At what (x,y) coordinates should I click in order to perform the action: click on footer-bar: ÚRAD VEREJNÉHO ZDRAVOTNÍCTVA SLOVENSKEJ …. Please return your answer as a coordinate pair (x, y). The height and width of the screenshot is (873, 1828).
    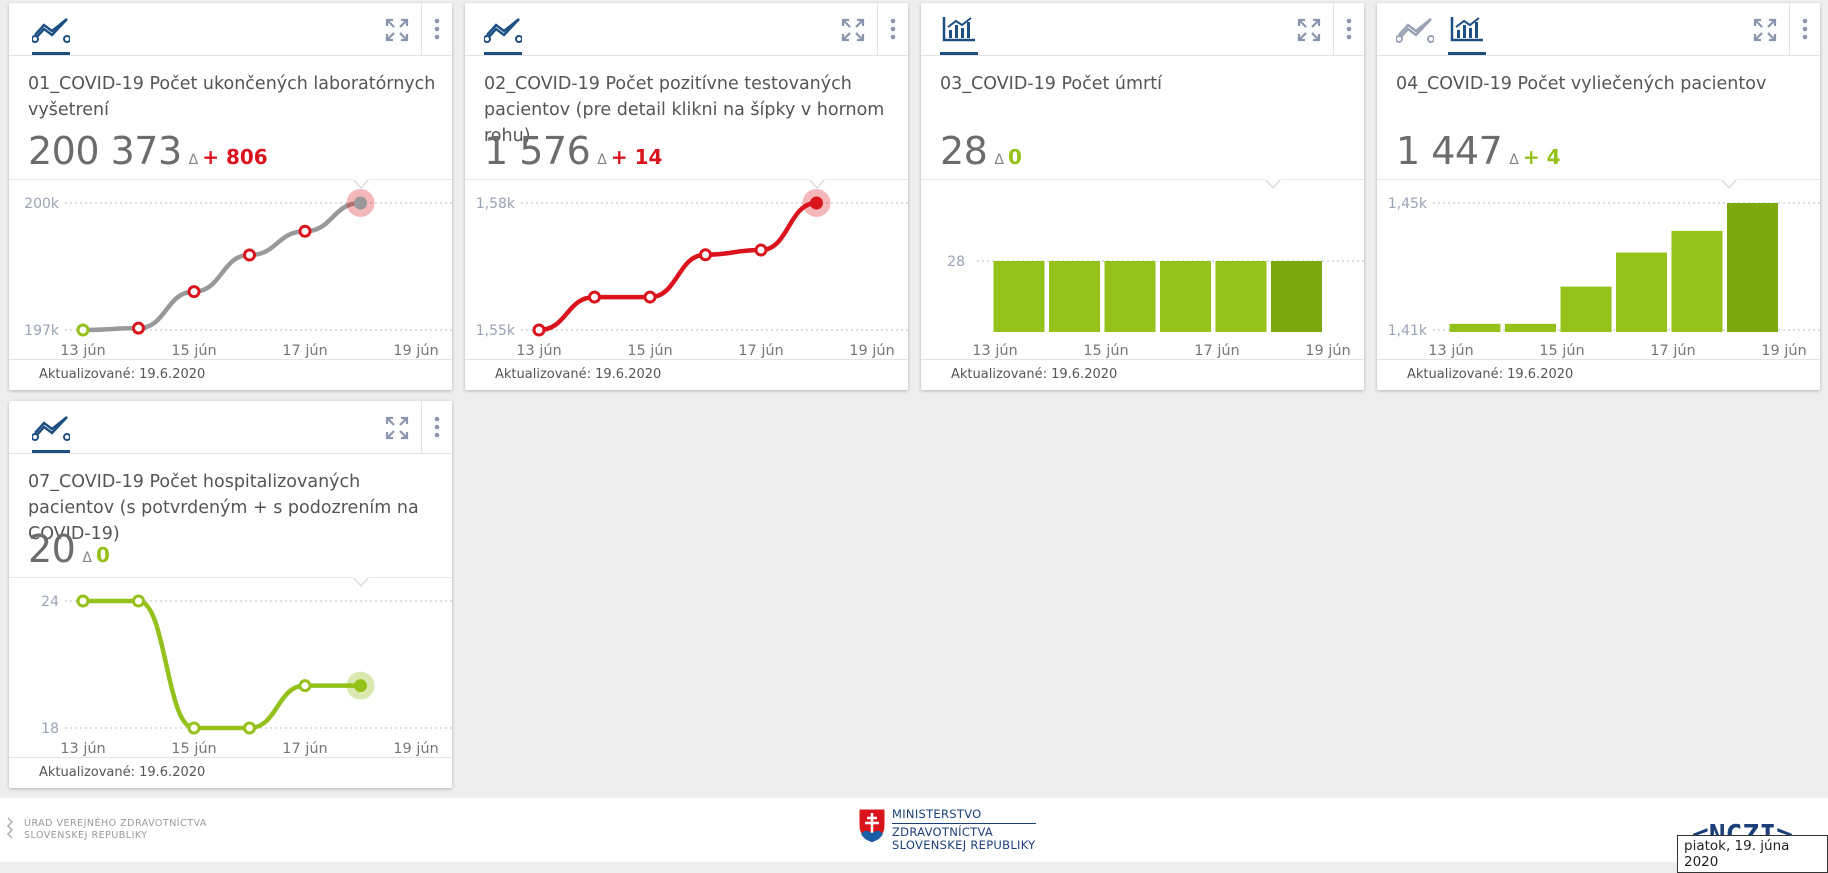
    Looking at the image, I should click on (914, 830).